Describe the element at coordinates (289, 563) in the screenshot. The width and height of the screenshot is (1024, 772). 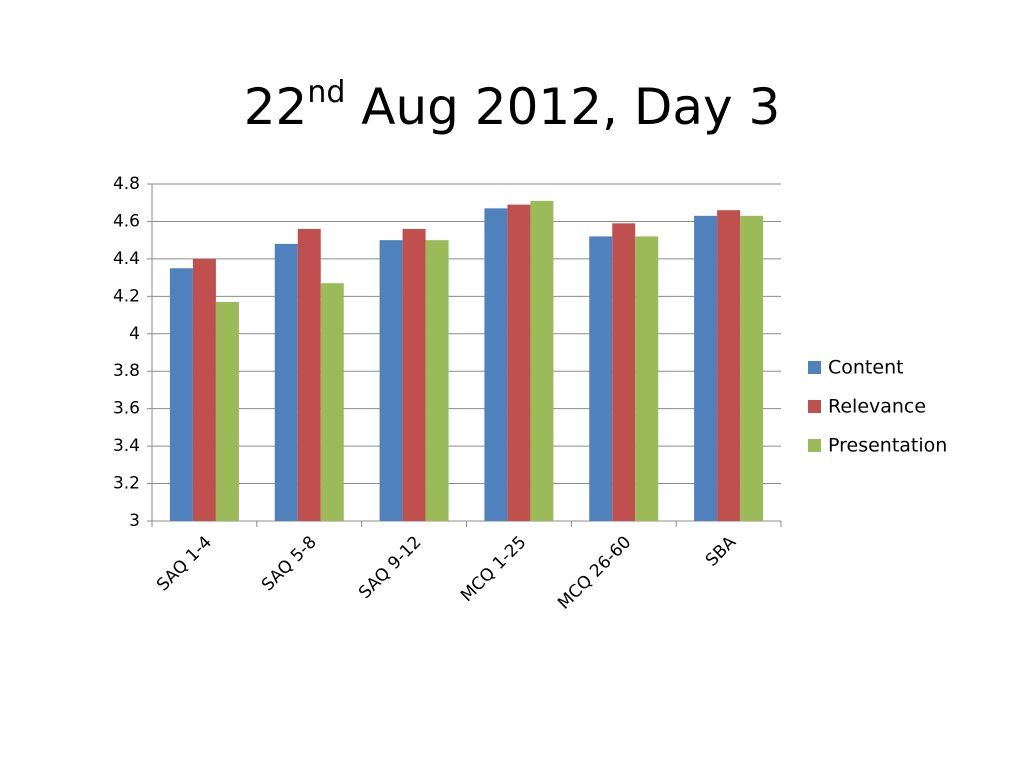
I see `x-tick-label: SAQ 5-8` at that location.